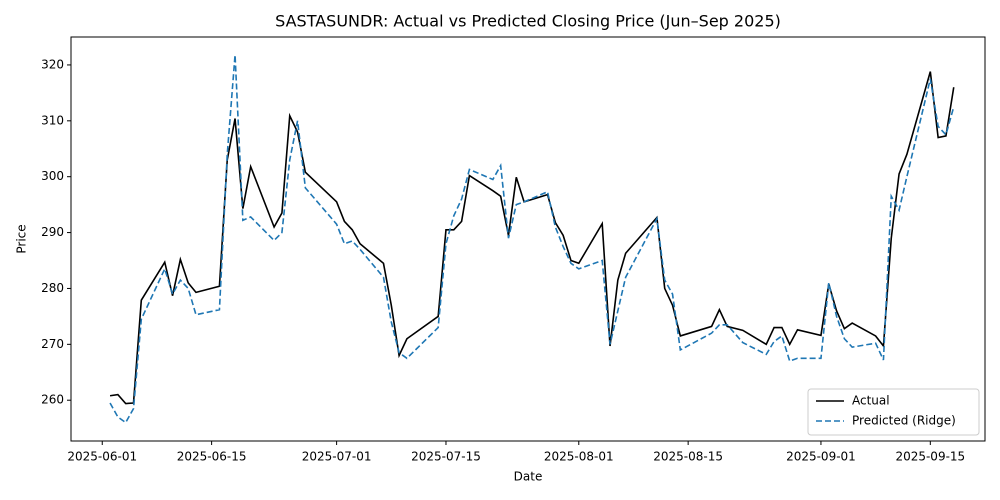 The image size is (1000, 500). I want to click on x-tick-label: 2025-08-15, so click(688, 457).